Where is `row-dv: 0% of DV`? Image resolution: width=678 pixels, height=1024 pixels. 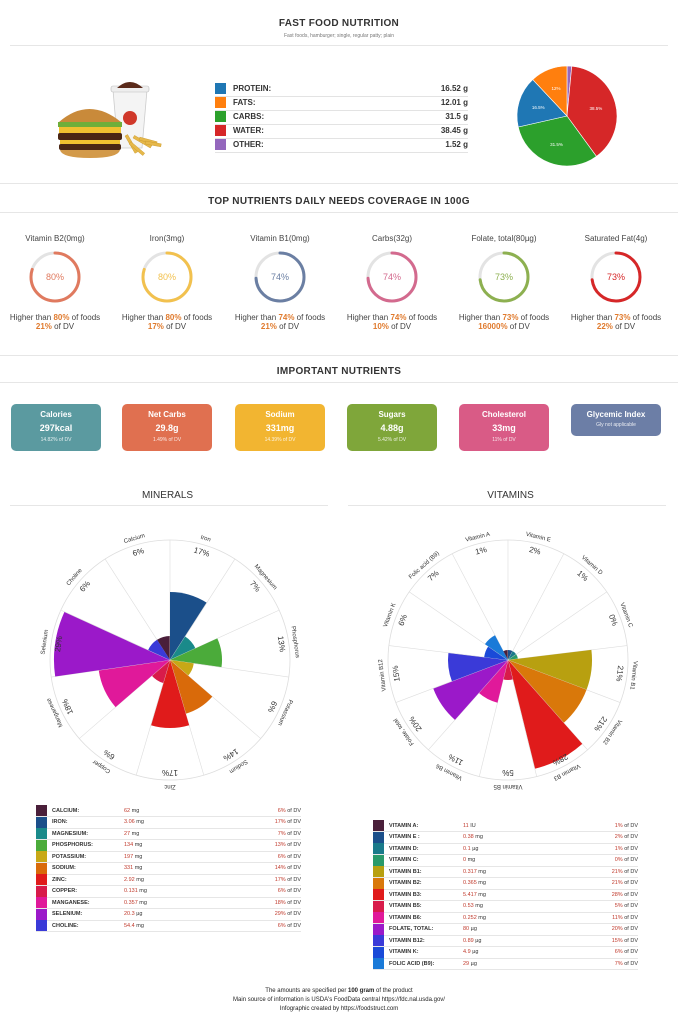
row-dv: 0% of DV is located at coordinates (626, 860).